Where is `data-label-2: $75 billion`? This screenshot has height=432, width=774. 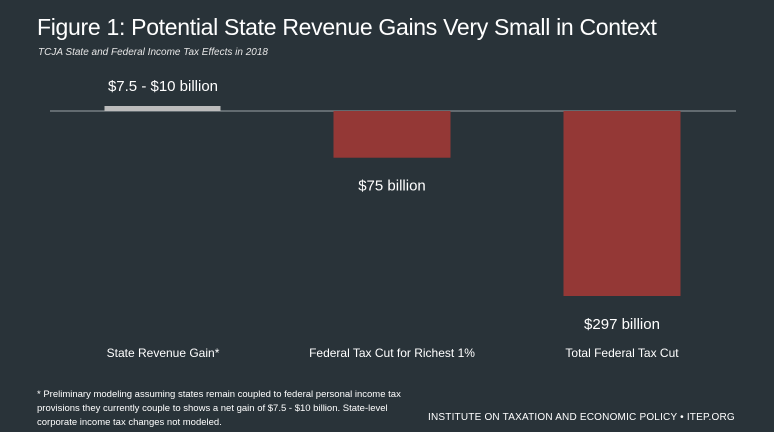
data-label-2: $75 billion is located at coordinates (392, 186).